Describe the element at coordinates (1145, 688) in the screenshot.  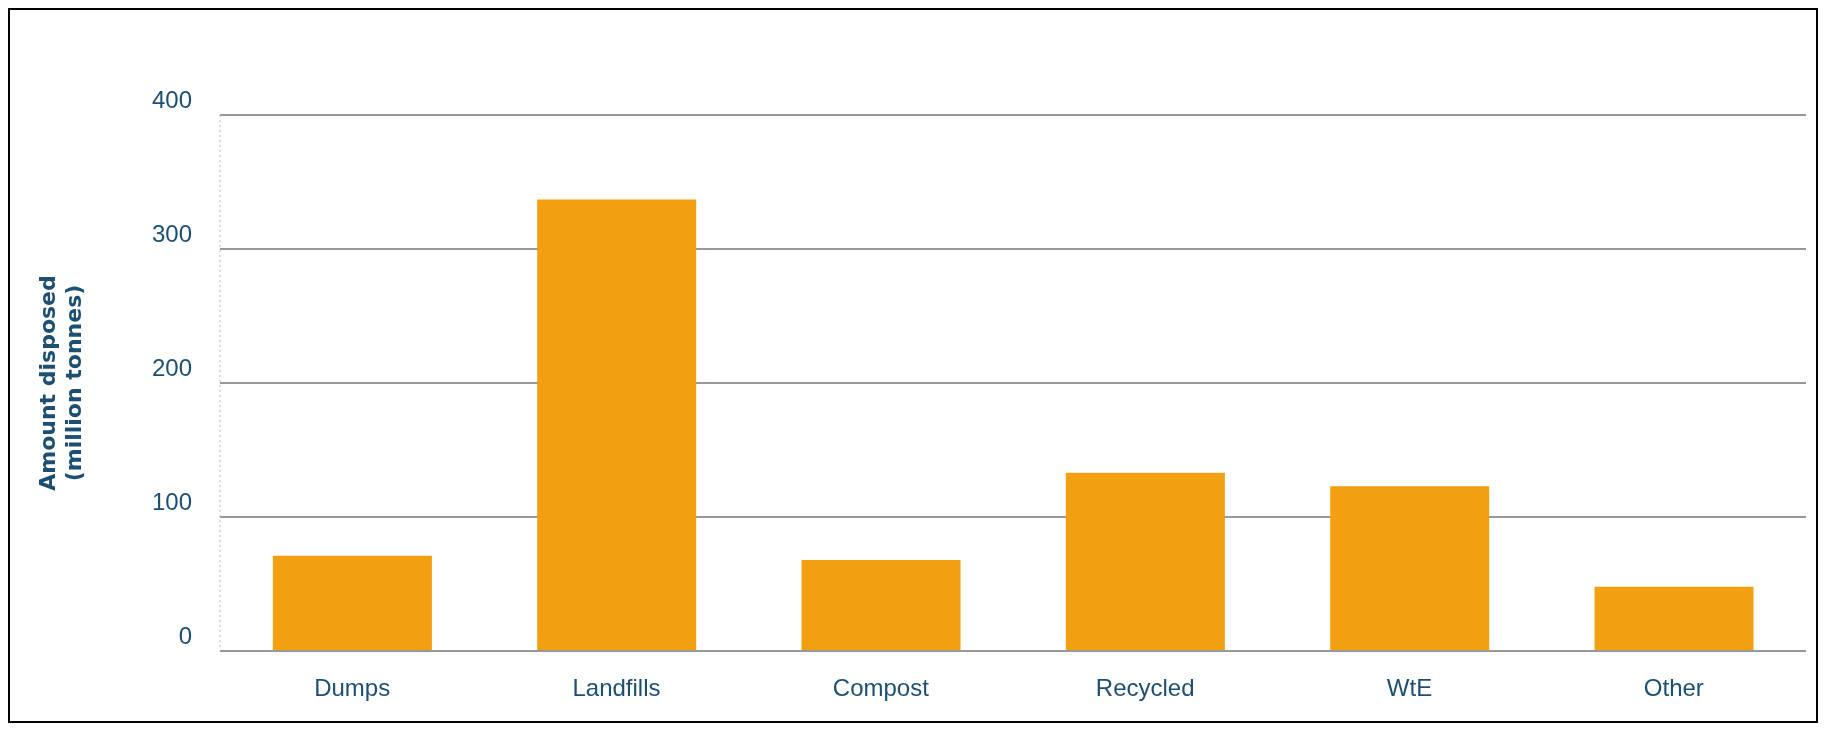
I see `x-tick-label: Recycled` at that location.